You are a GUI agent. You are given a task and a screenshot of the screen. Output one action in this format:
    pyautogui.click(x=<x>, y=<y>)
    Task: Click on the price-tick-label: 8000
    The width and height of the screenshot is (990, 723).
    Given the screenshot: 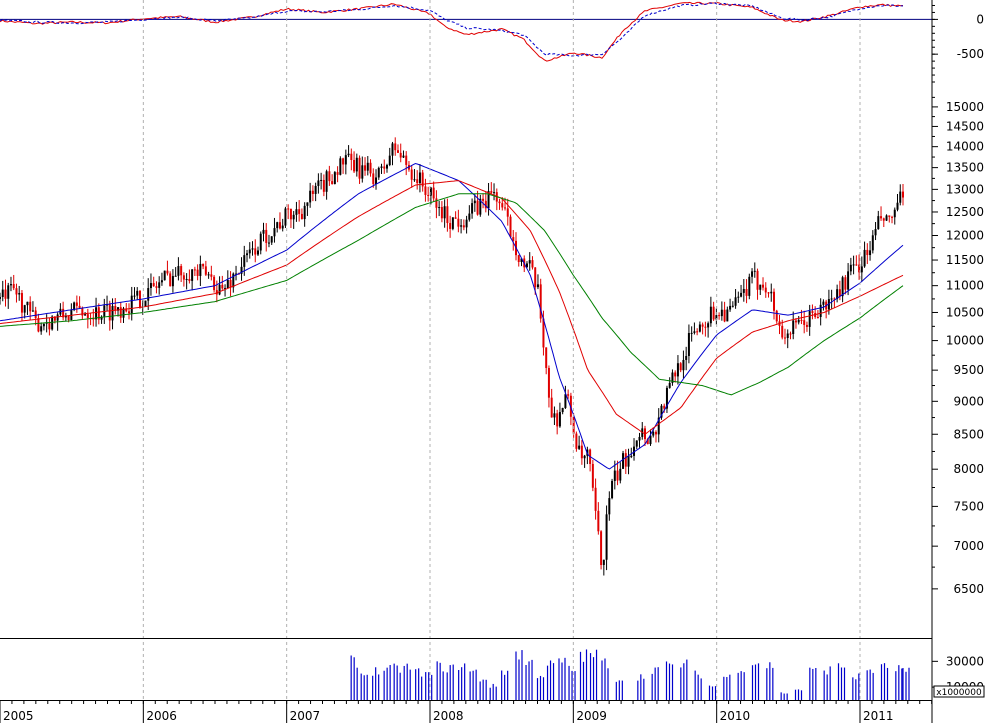 What is the action you would take?
    pyautogui.click(x=968, y=469)
    